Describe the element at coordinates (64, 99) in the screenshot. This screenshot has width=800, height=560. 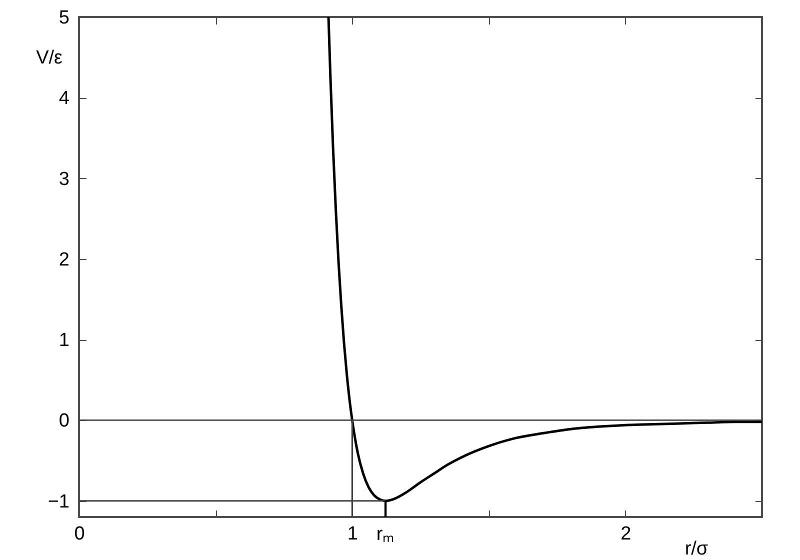
I see `y-tick-label: 4` at that location.